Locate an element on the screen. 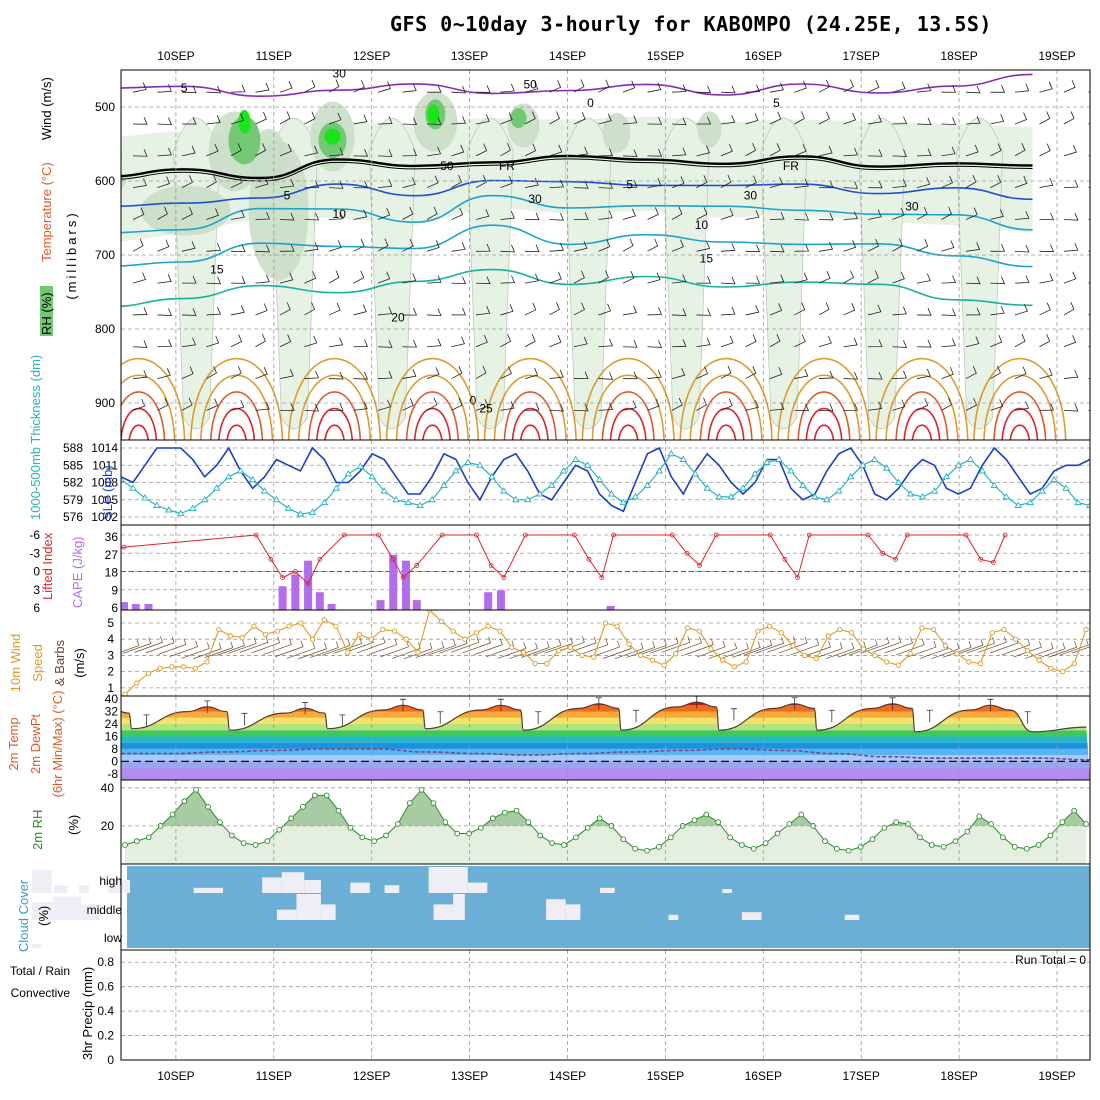 The image size is (1100, 1100). temp-tick-label: 32 is located at coordinates (112, 712).